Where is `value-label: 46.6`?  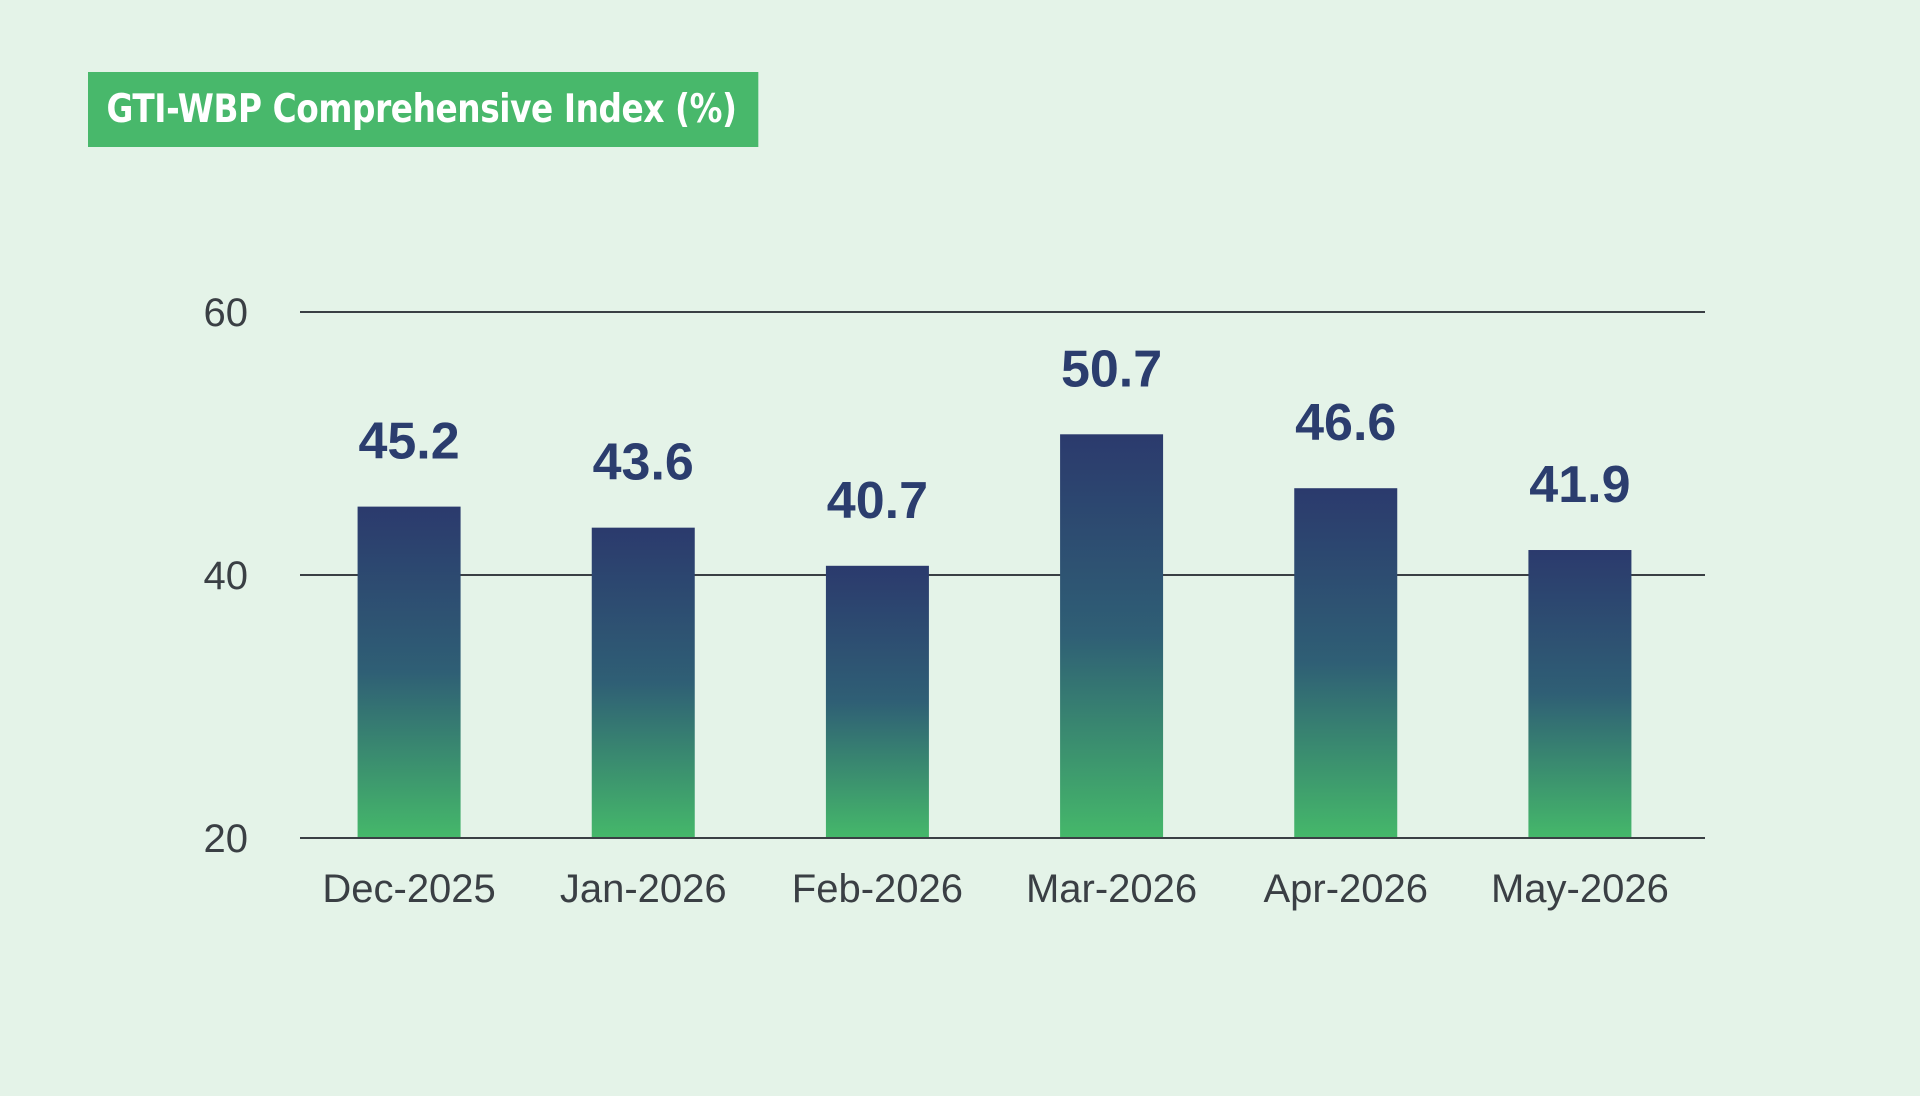
value-label: 46.6 is located at coordinates (1345, 423).